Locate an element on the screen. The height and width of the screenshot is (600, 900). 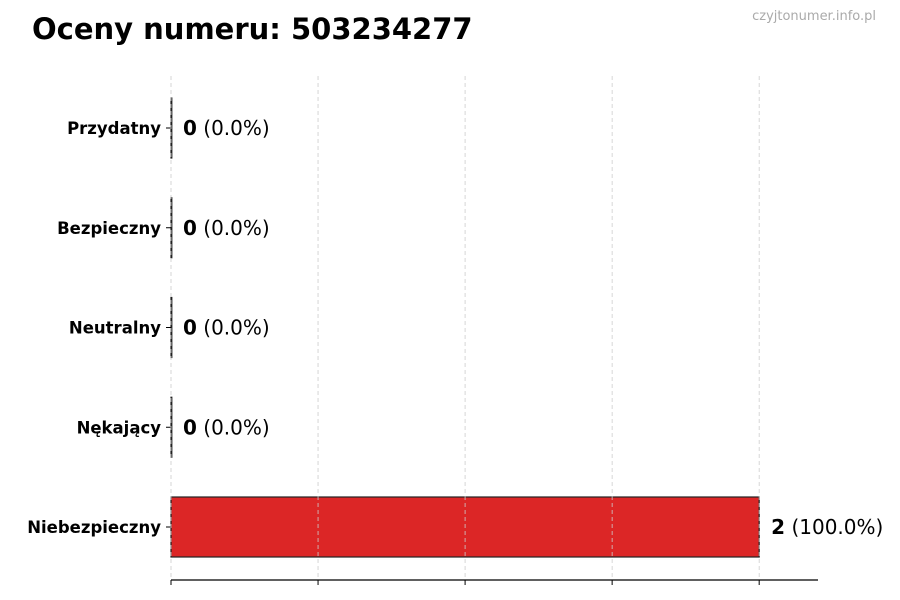
data-percent-4: (100.0%) is located at coordinates (837, 527).